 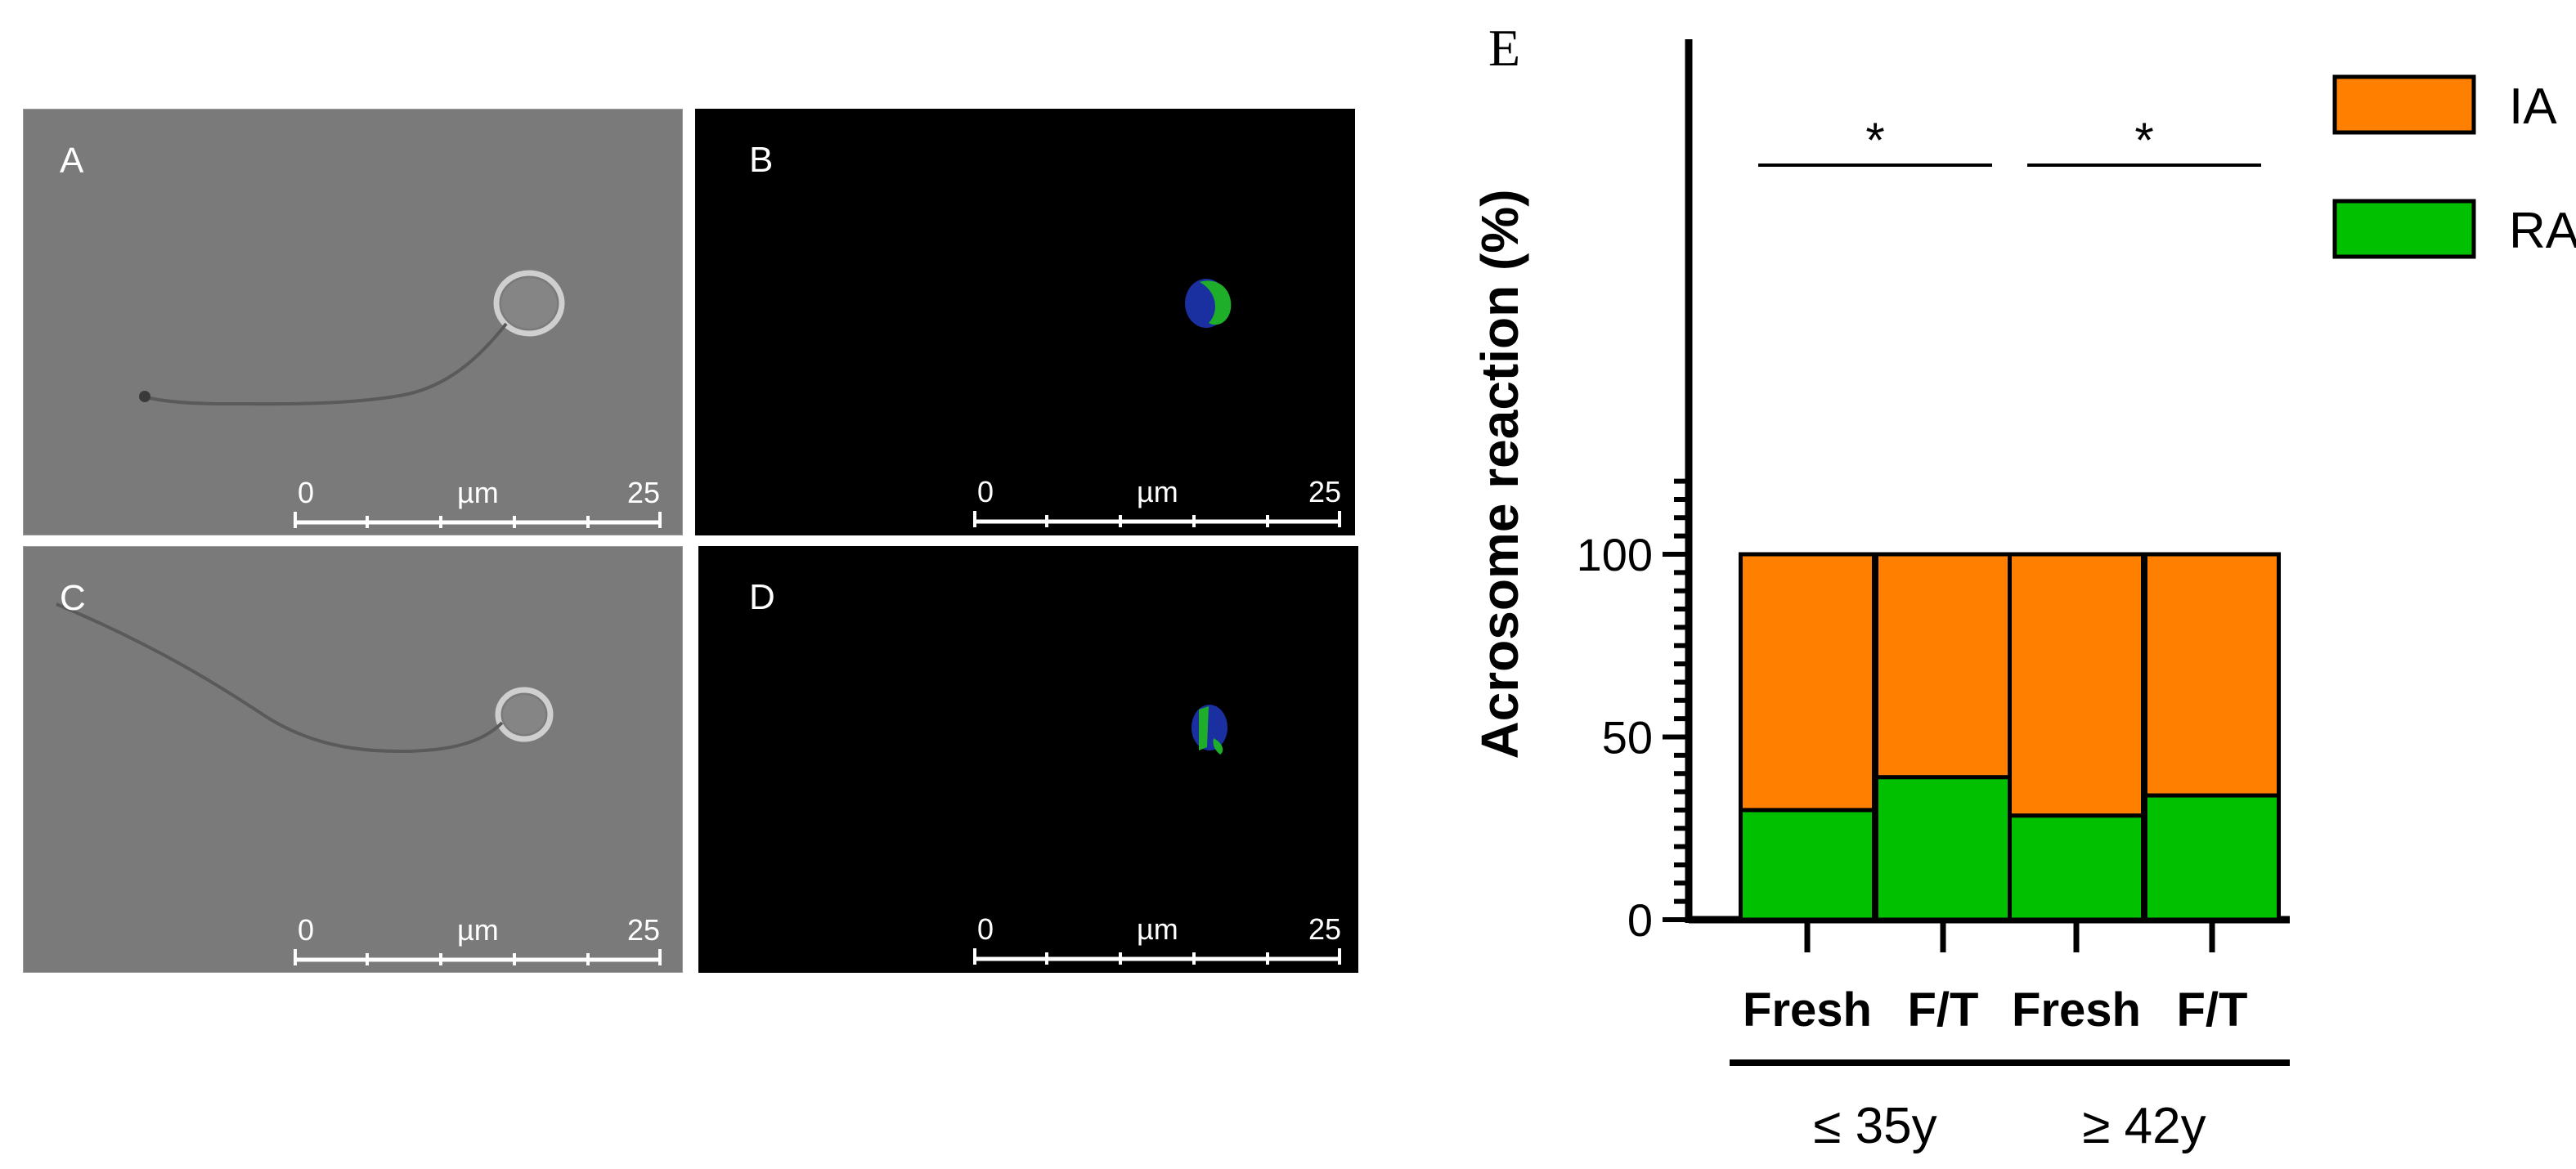 I want to click on micrograph-panel-b: B 0 µm 25, so click(x=1025, y=322).